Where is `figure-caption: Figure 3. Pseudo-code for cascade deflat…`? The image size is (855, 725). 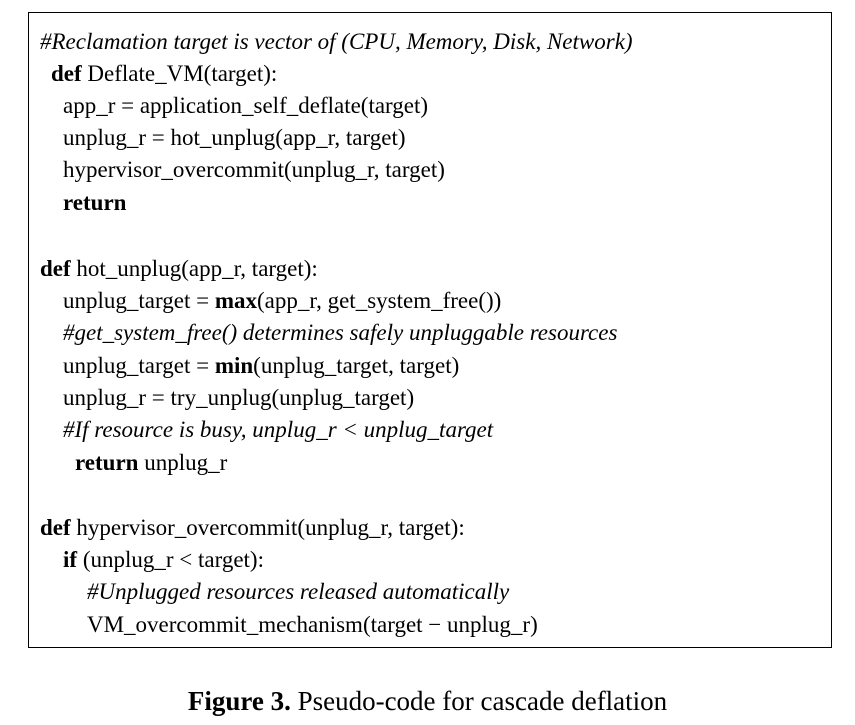 figure-caption: Figure 3. Pseudo-code for cascade deflat… is located at coordinates (427, 701).